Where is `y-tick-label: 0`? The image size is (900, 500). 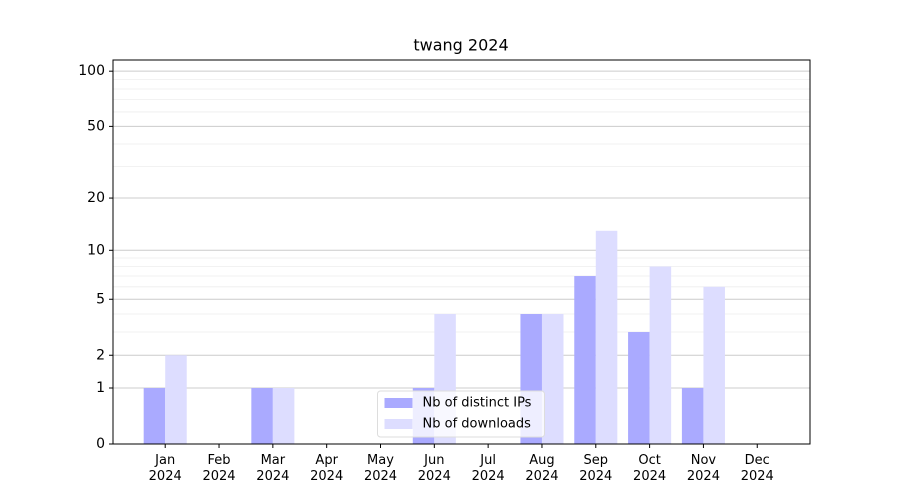
y-tick-label: 0 is located at coordinates (100, 444).